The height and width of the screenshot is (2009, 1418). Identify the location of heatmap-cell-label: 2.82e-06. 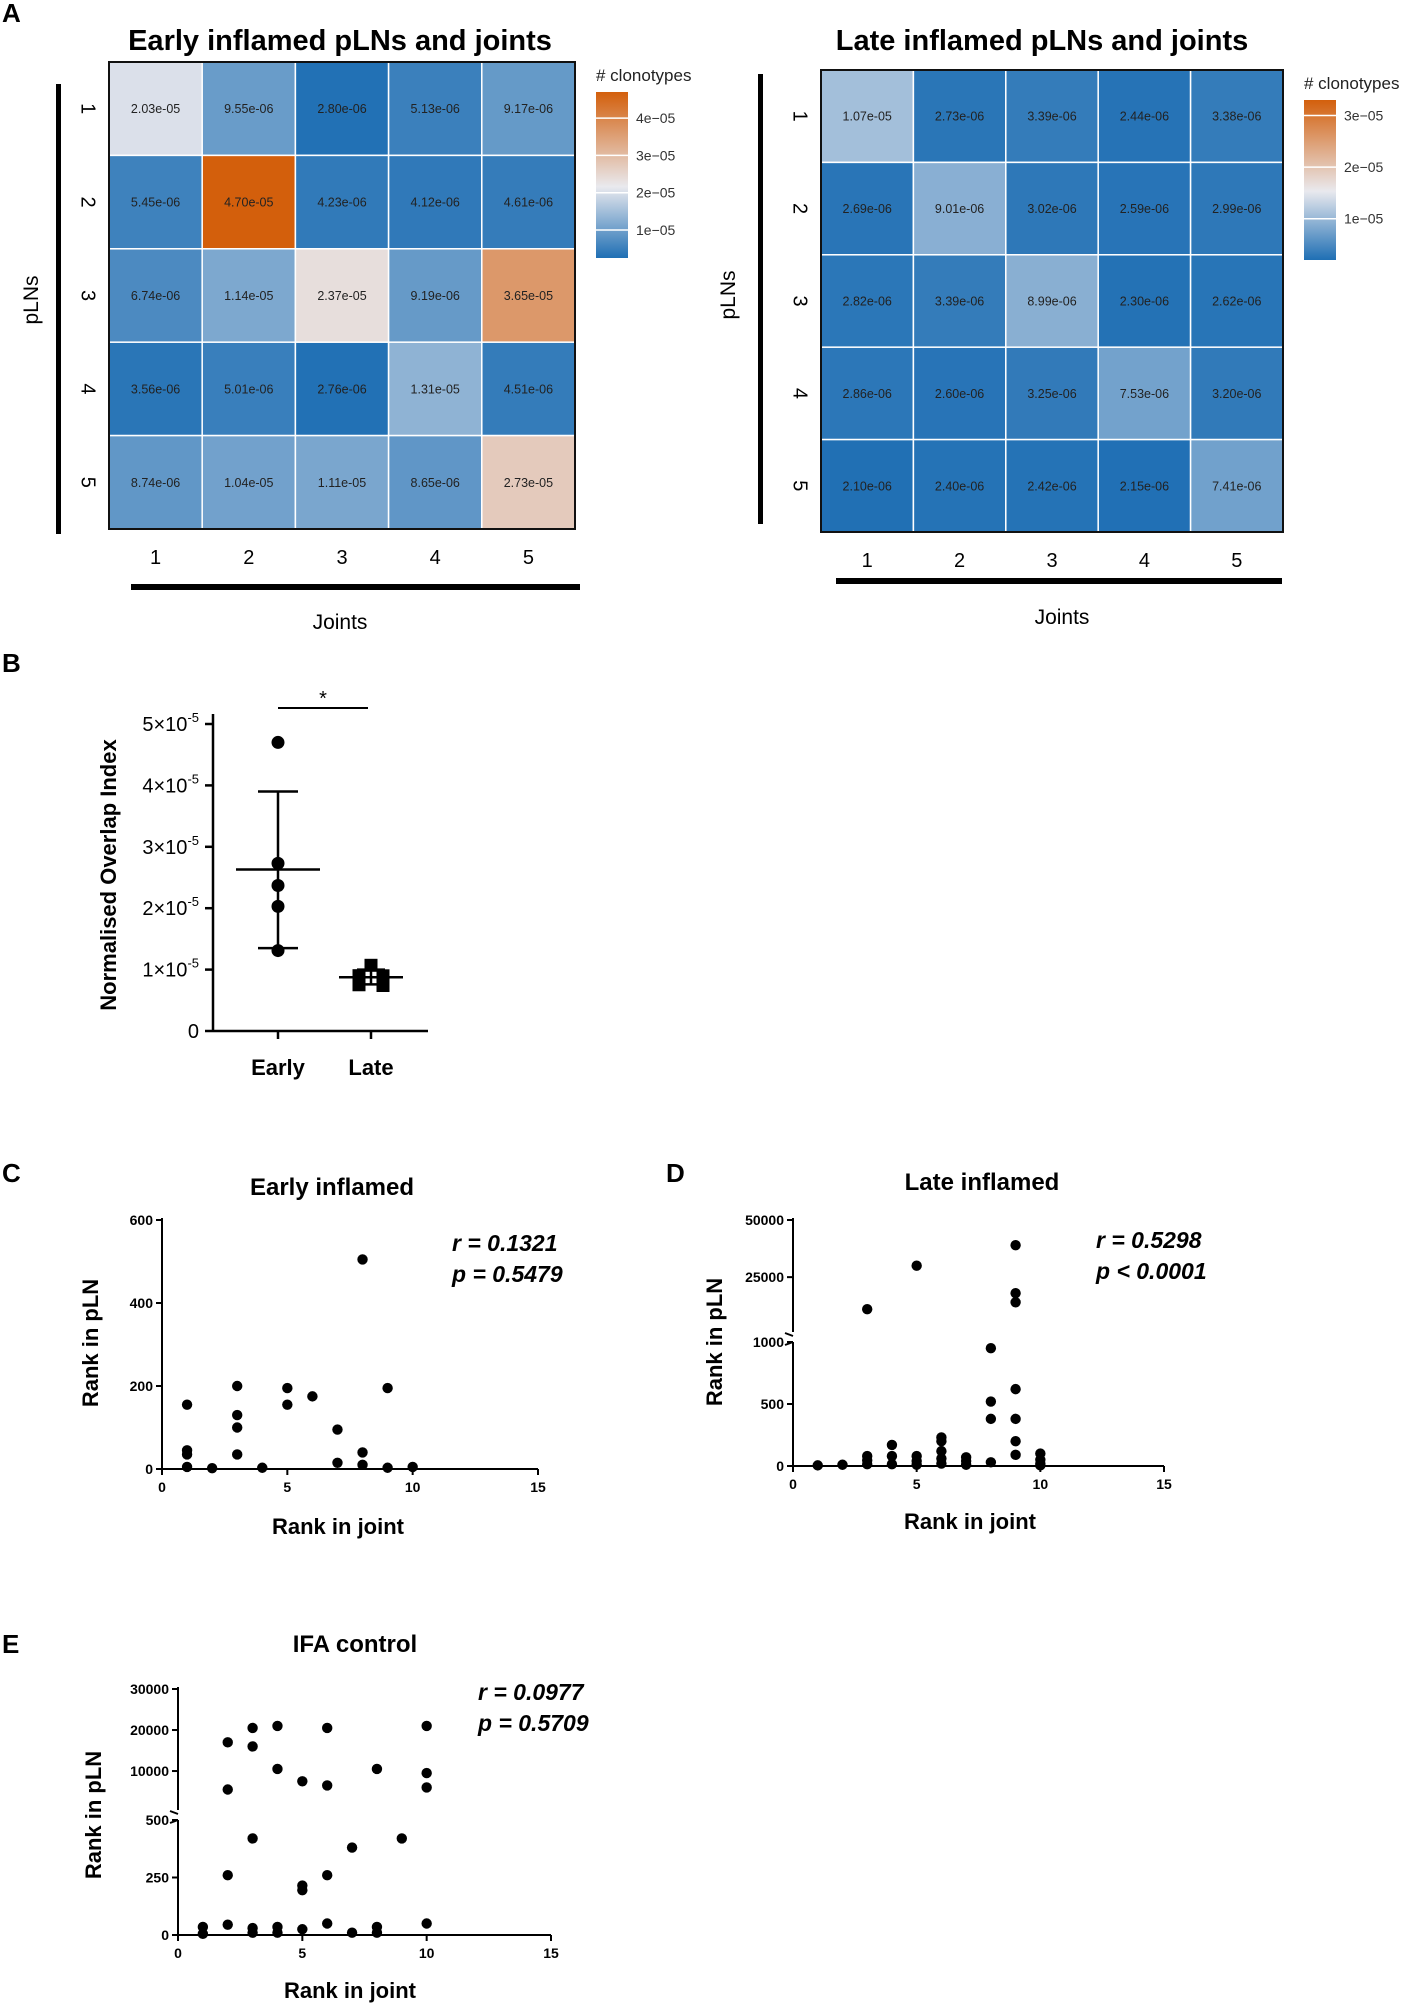
(867, 302).